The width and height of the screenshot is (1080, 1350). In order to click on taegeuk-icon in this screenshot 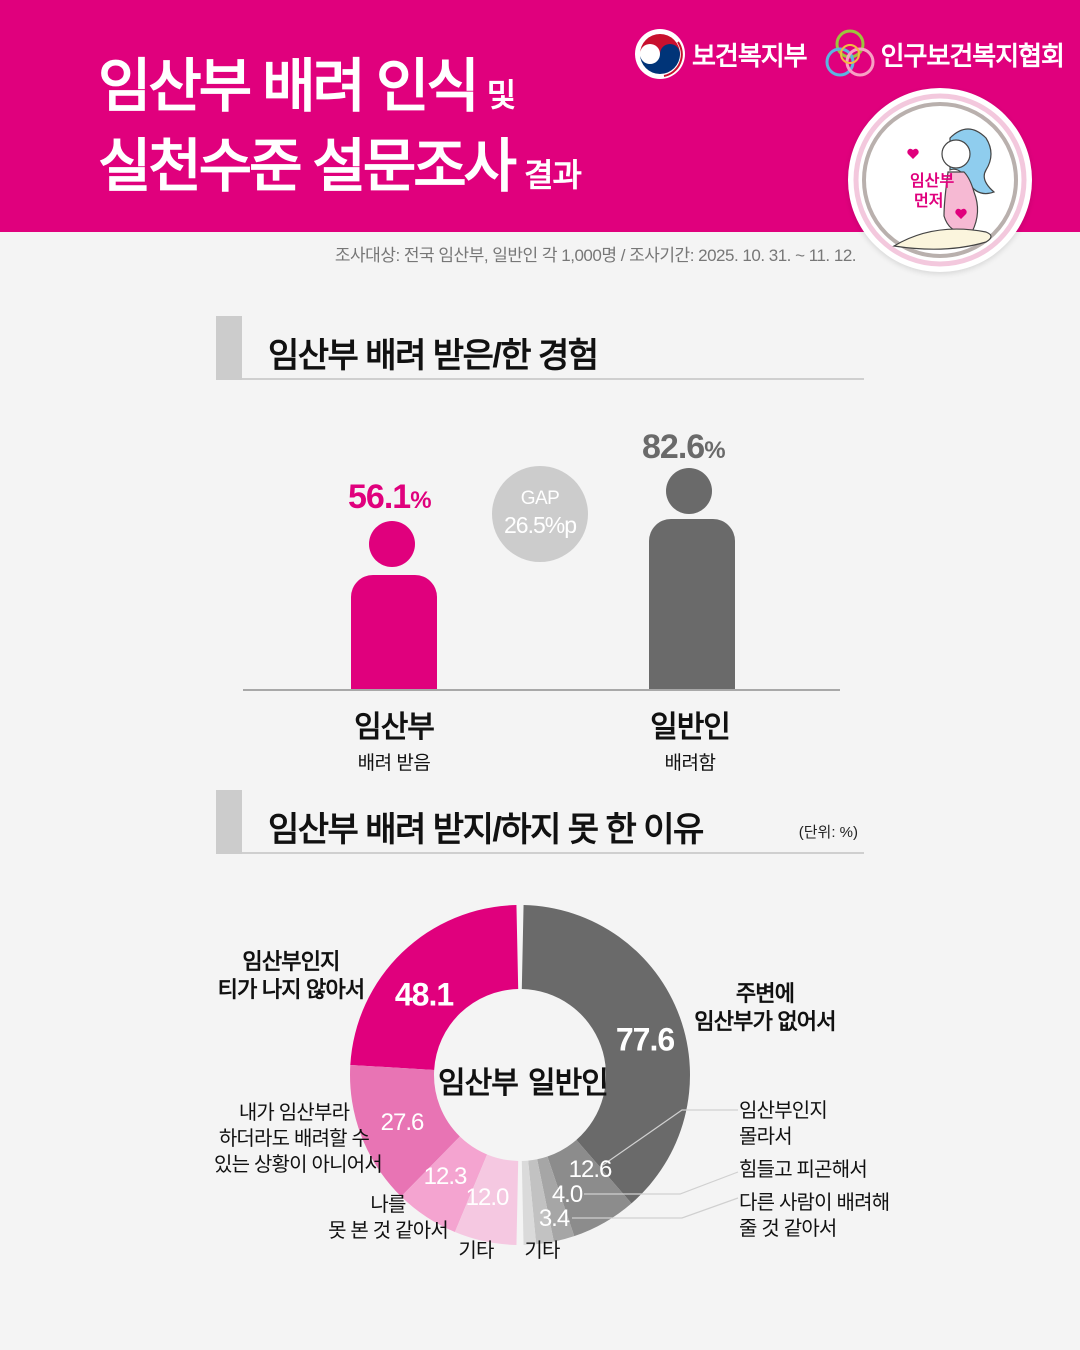, I will do `click(660, 54)`.